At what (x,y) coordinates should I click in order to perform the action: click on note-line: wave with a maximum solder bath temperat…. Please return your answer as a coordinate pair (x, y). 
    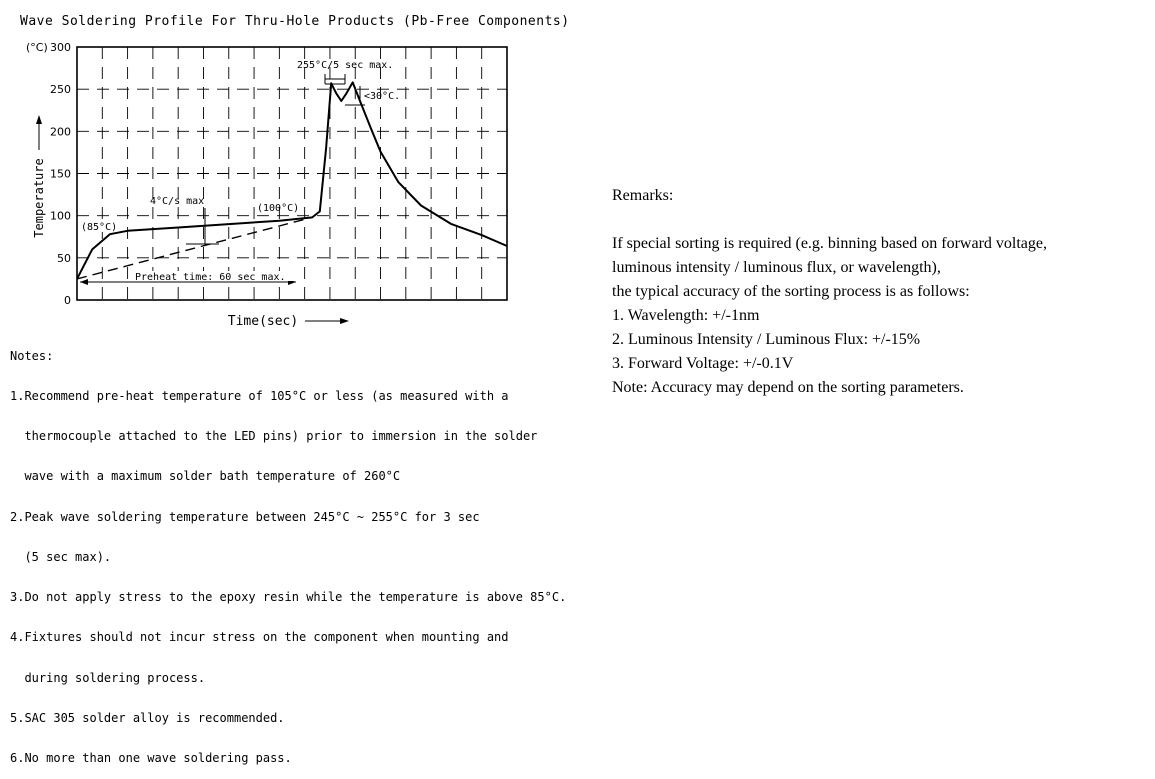
    Looking at the image, I should click on (205, 476).